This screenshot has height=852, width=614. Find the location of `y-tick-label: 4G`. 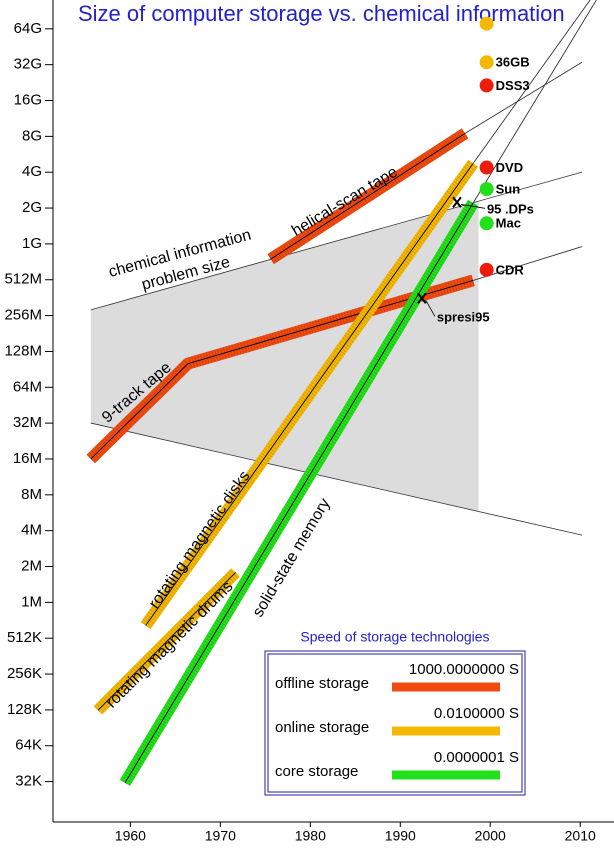

y-tick-label: 4G is located at coordinates (32, 171).